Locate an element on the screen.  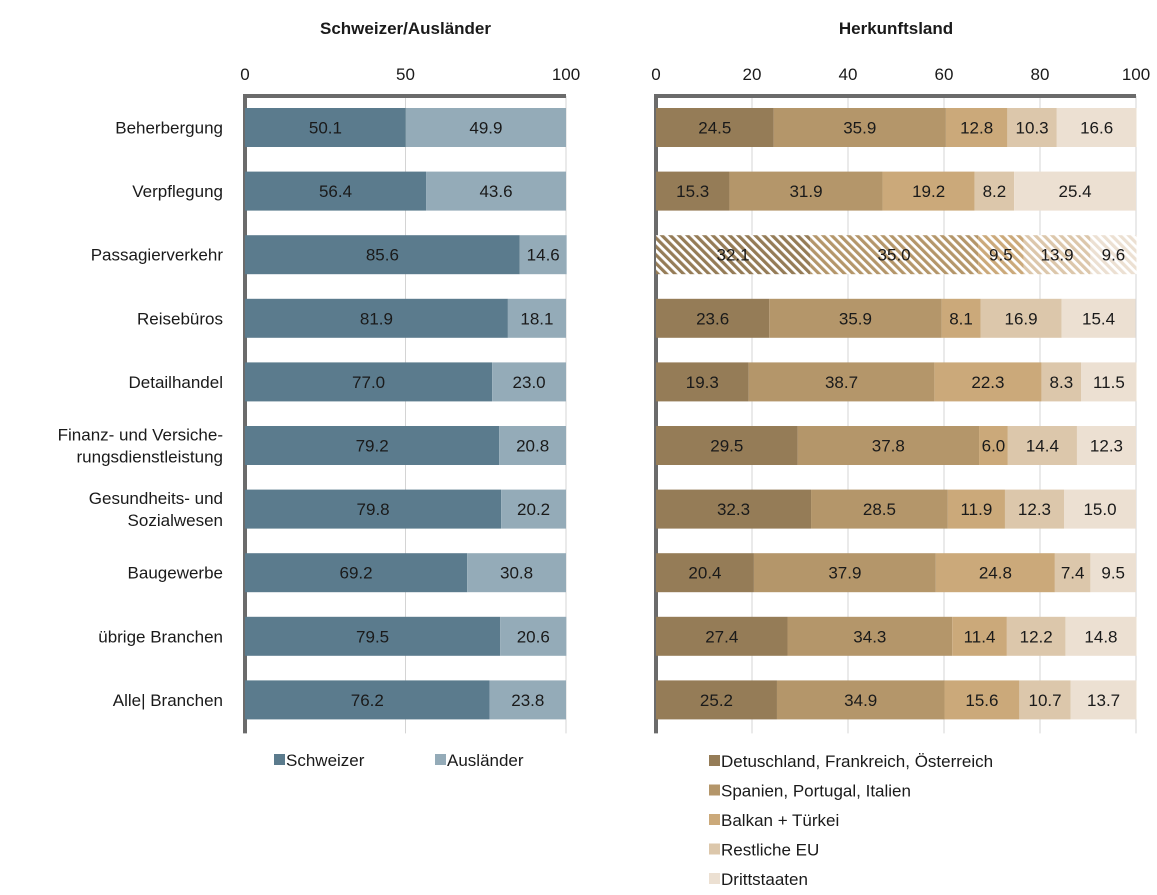
data-label: 9.5 is located at coordinates (1113, 573).